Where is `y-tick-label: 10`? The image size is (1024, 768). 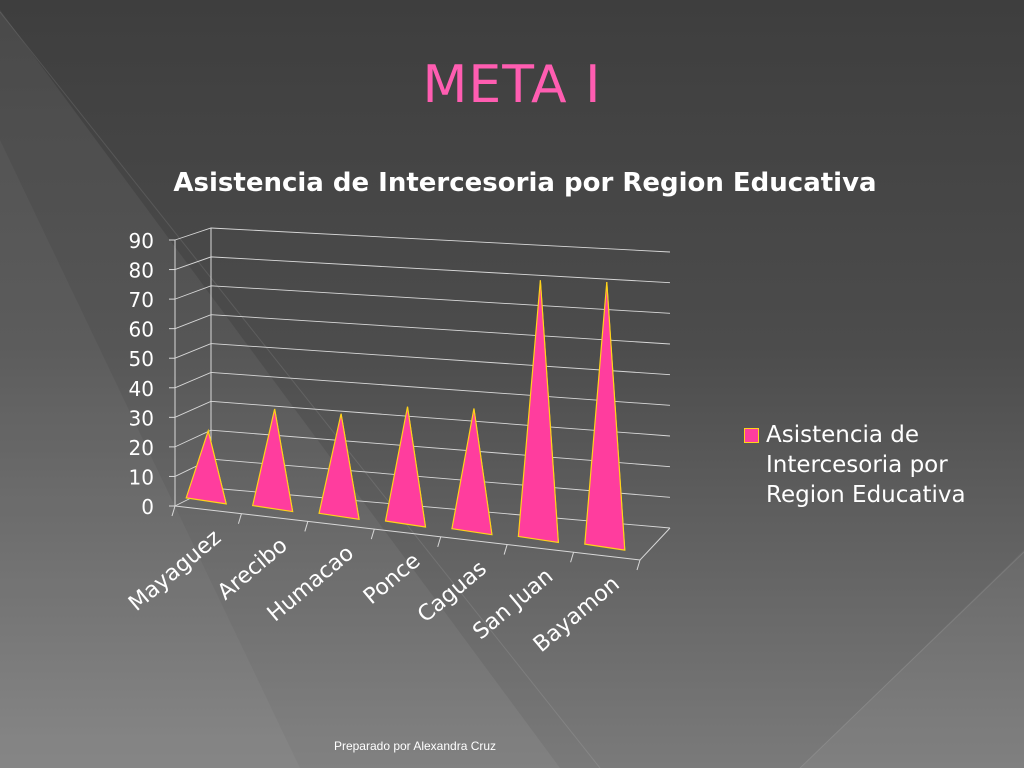
y-tick-label: 10 is located at coordinates (141, 477).